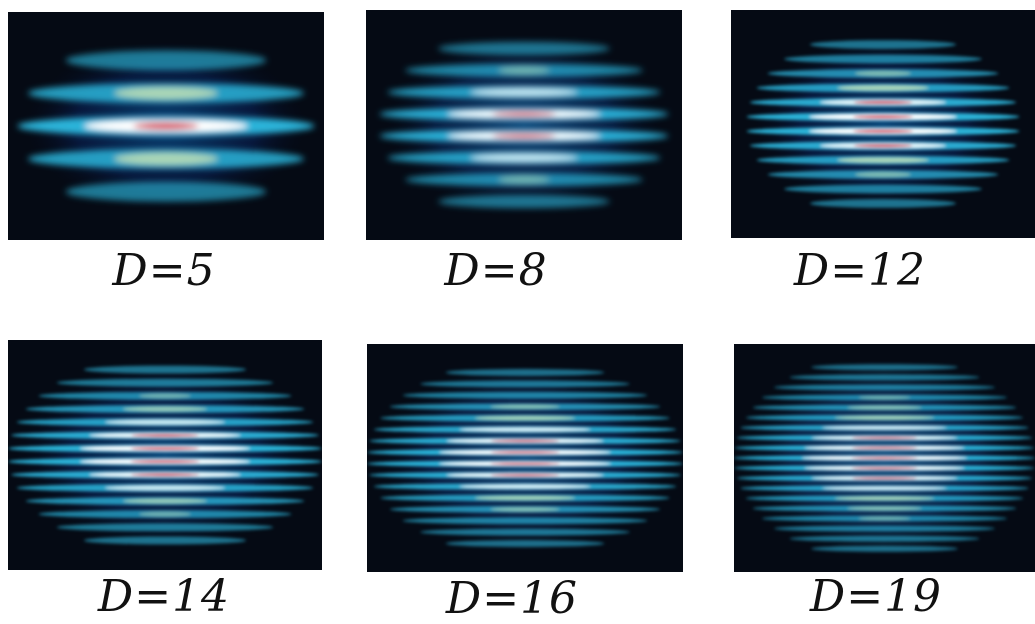 This screenshot has height=624, width=1035. What do you see at coordinates (876, 596) in the screenshot?
I see `caption-d19: D=19` at bounding box center [876, 596].